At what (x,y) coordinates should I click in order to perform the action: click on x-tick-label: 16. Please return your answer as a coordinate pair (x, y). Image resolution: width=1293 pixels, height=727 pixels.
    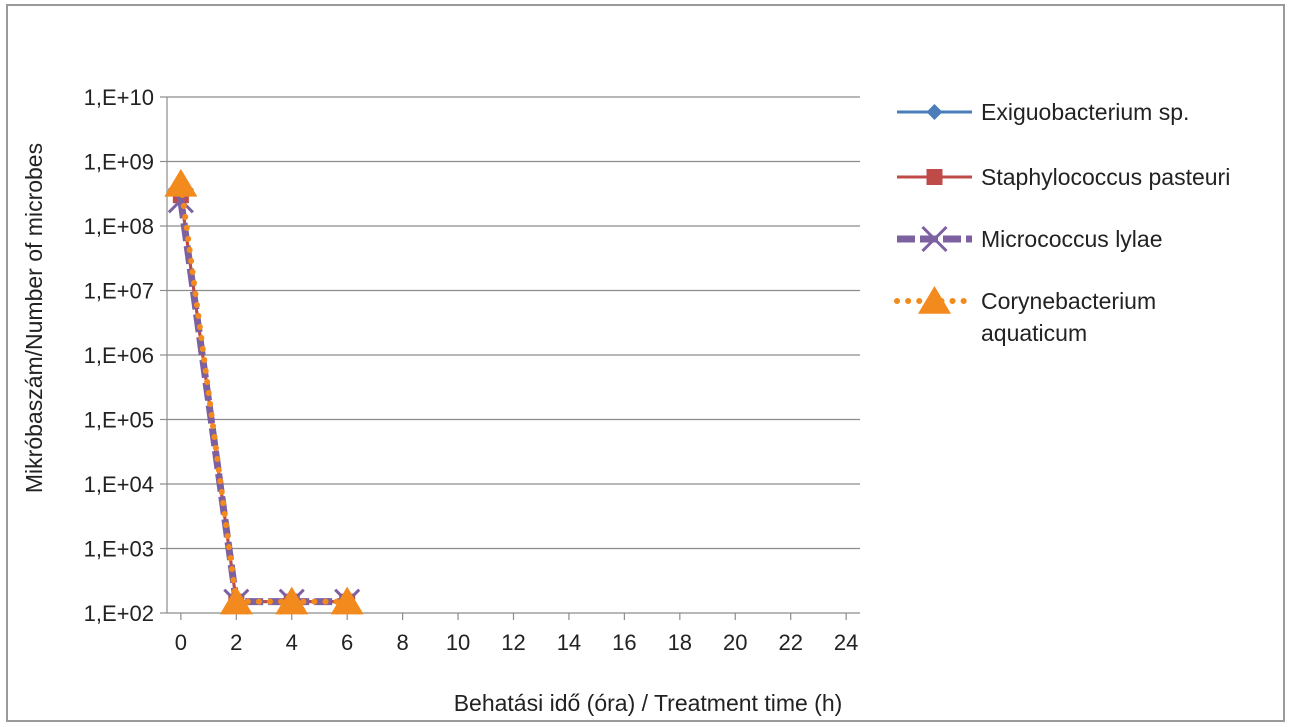
    Looking at the image, I should click on (624, 642).